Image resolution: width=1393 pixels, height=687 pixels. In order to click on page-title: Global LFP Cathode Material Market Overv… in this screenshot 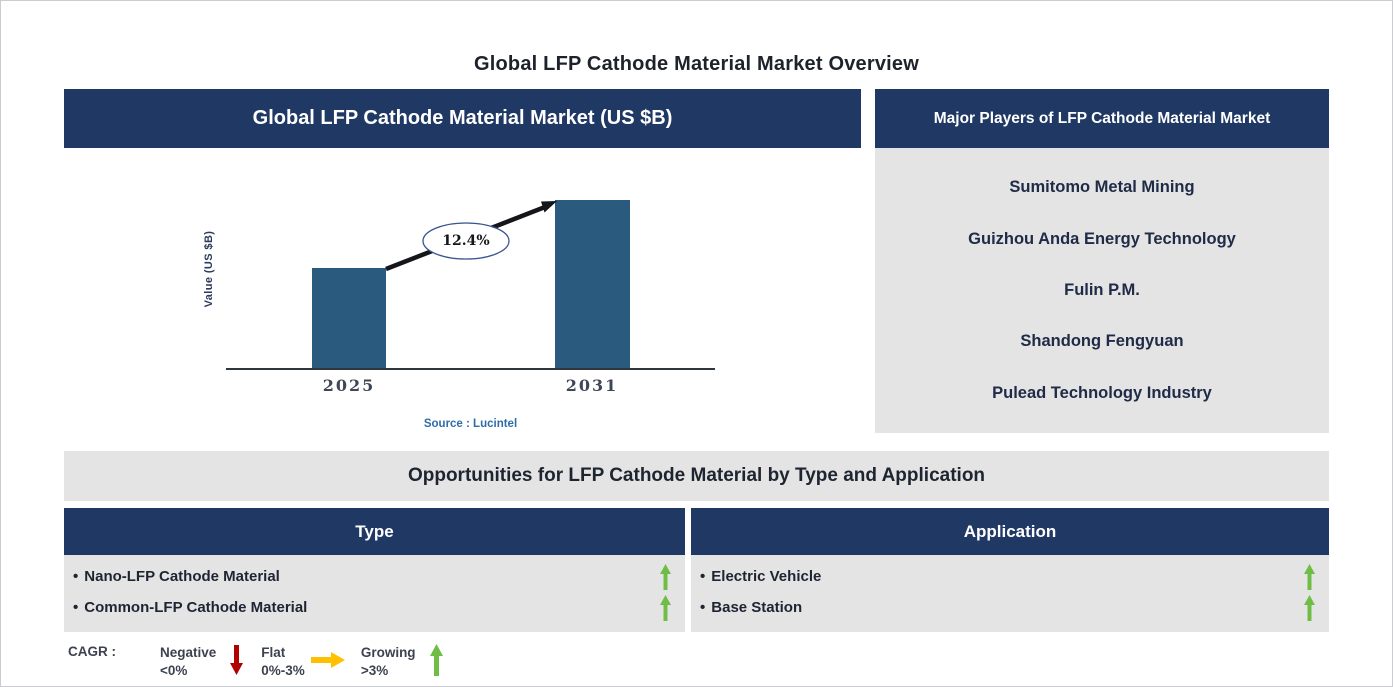, I will do `click(696, 63)`.